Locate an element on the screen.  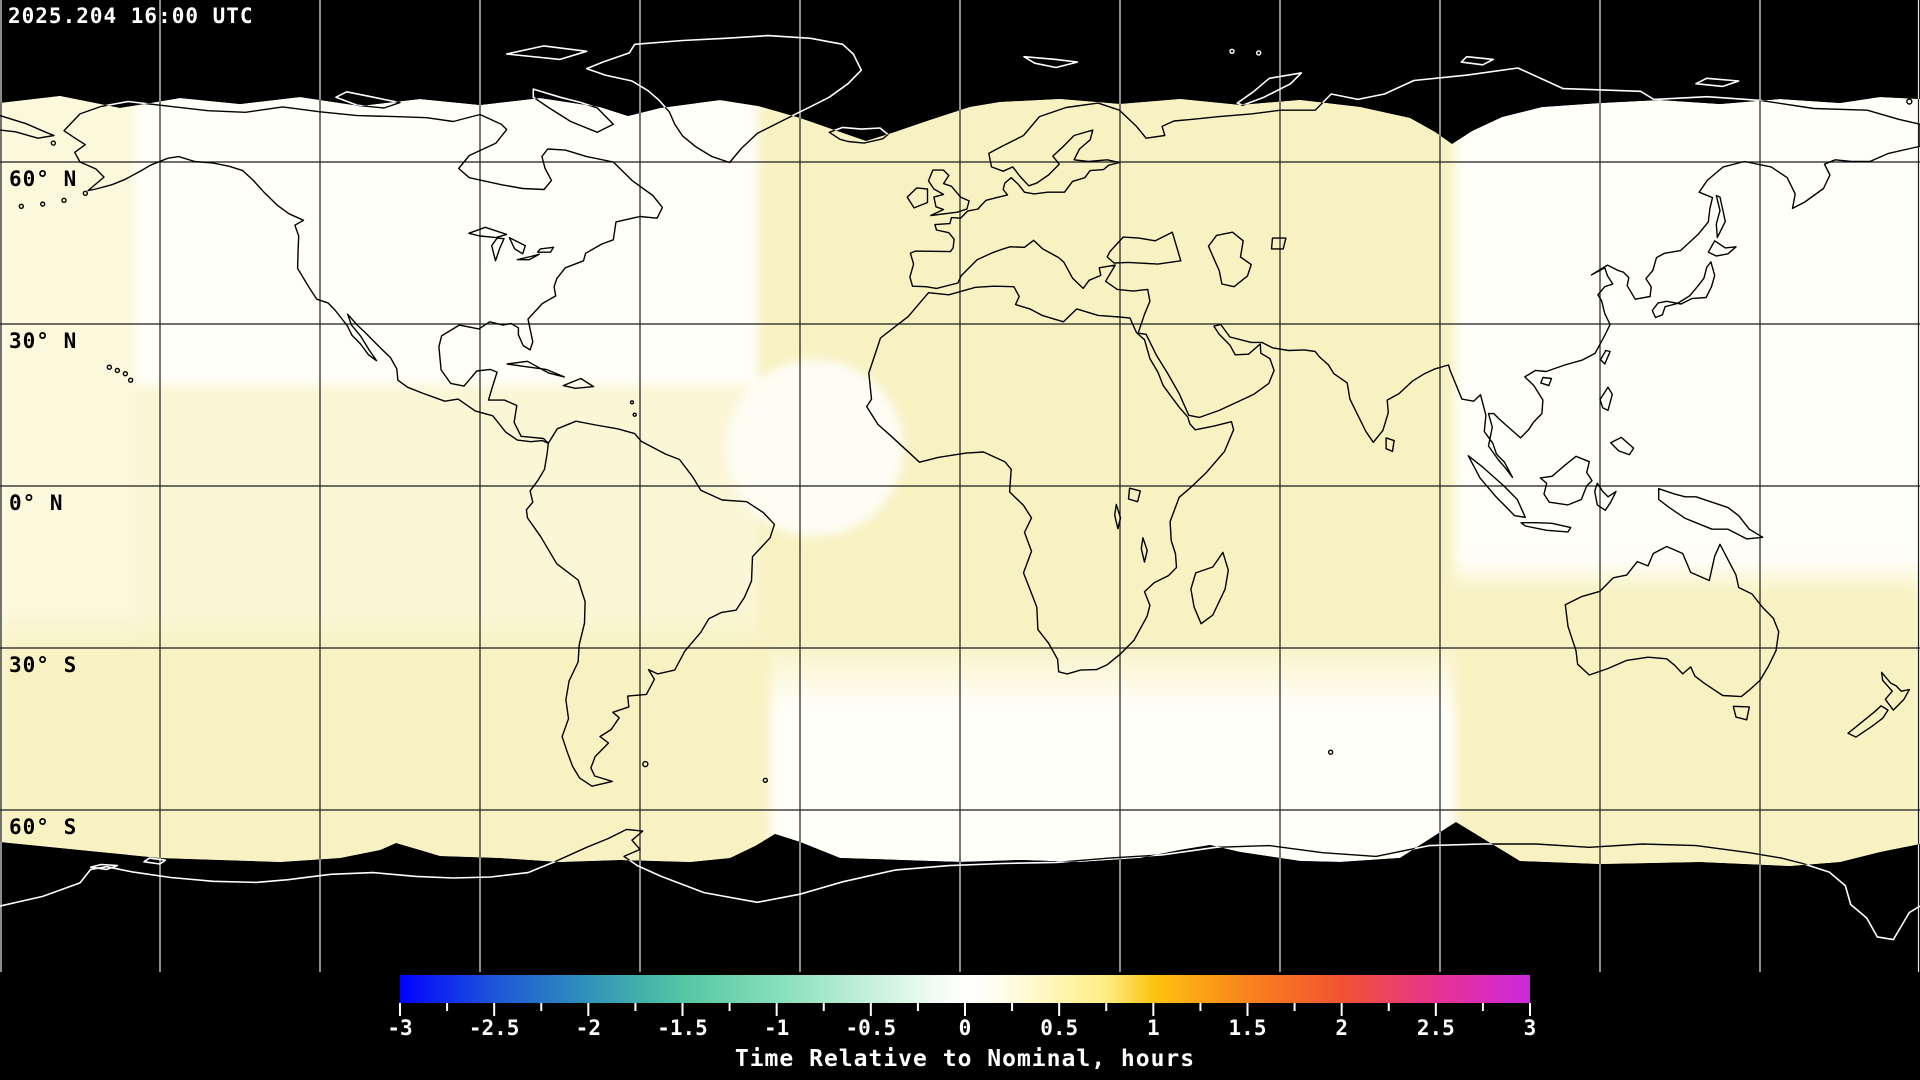
colorbar is located at coordinates (965, 995).